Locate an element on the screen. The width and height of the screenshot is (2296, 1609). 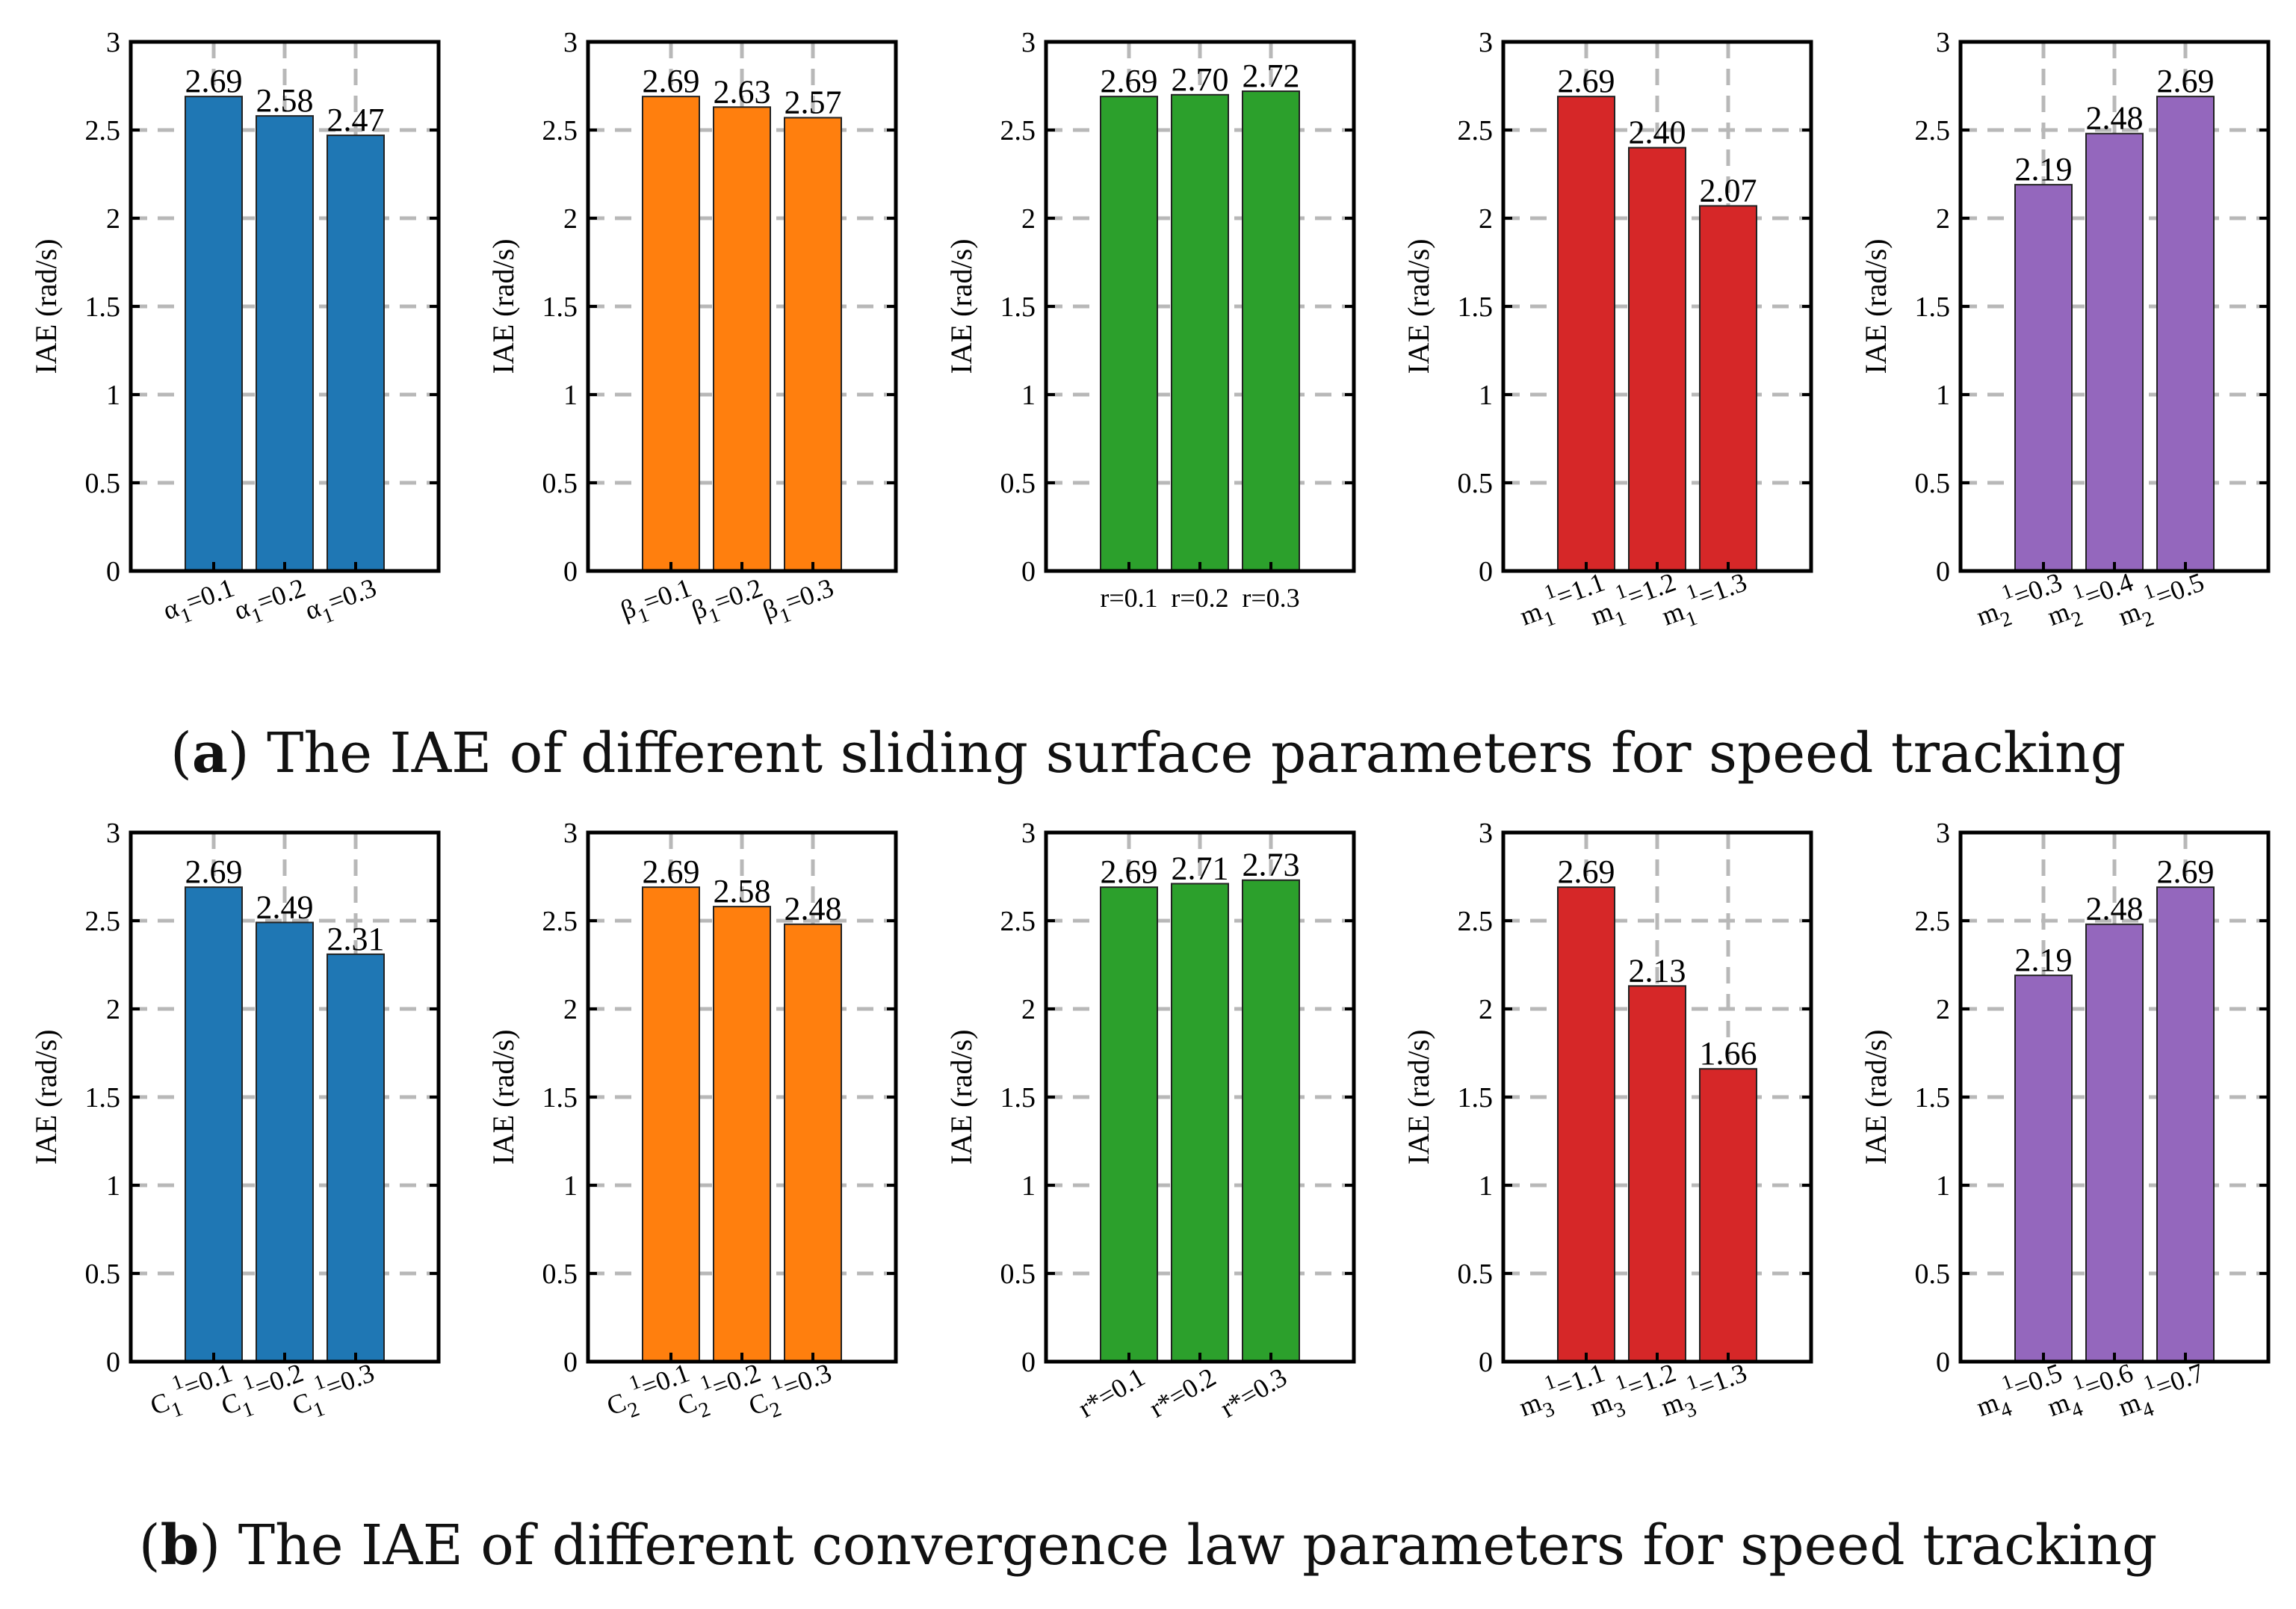
data-label: 2.63 is located at coordinates (742, 91).